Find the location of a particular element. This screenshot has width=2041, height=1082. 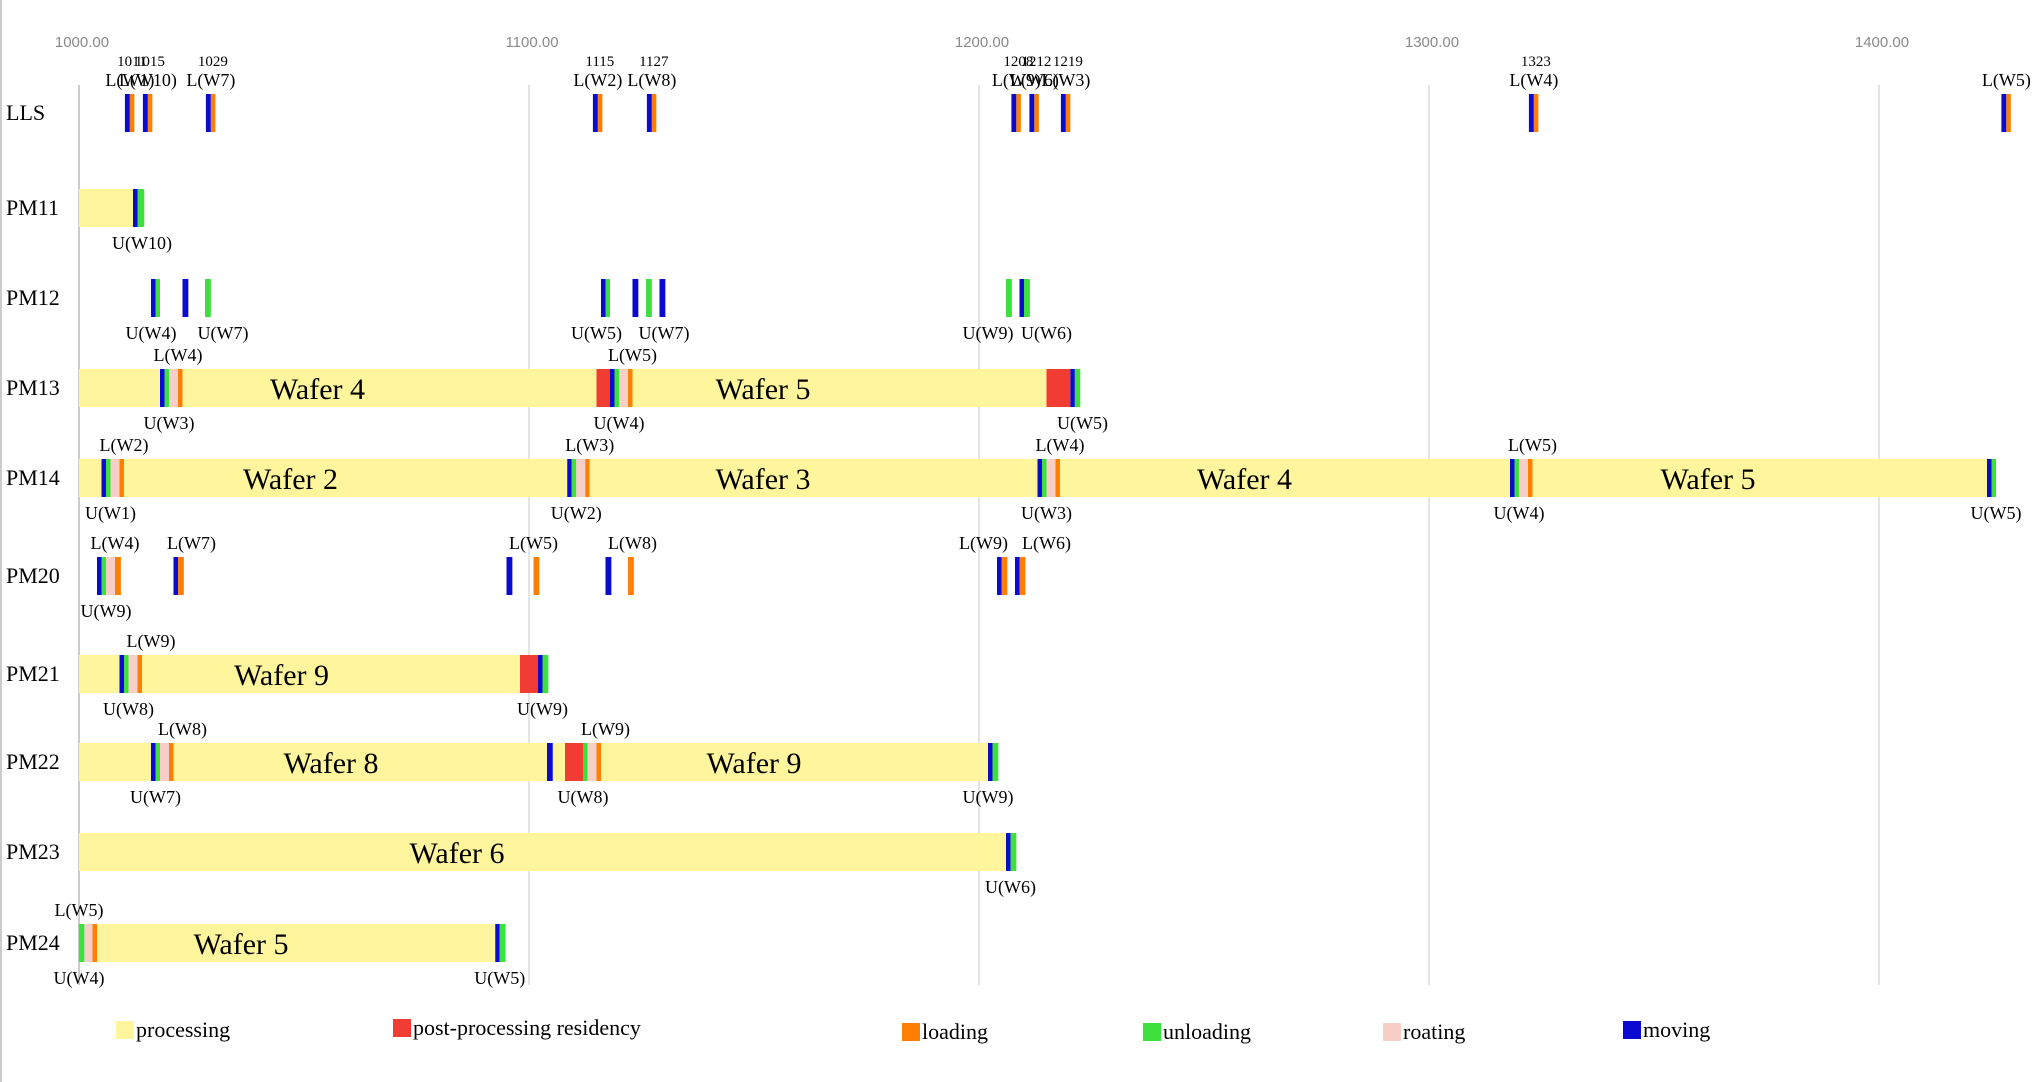

load-annotation: L(W9) is located at coordinates (151, 641).